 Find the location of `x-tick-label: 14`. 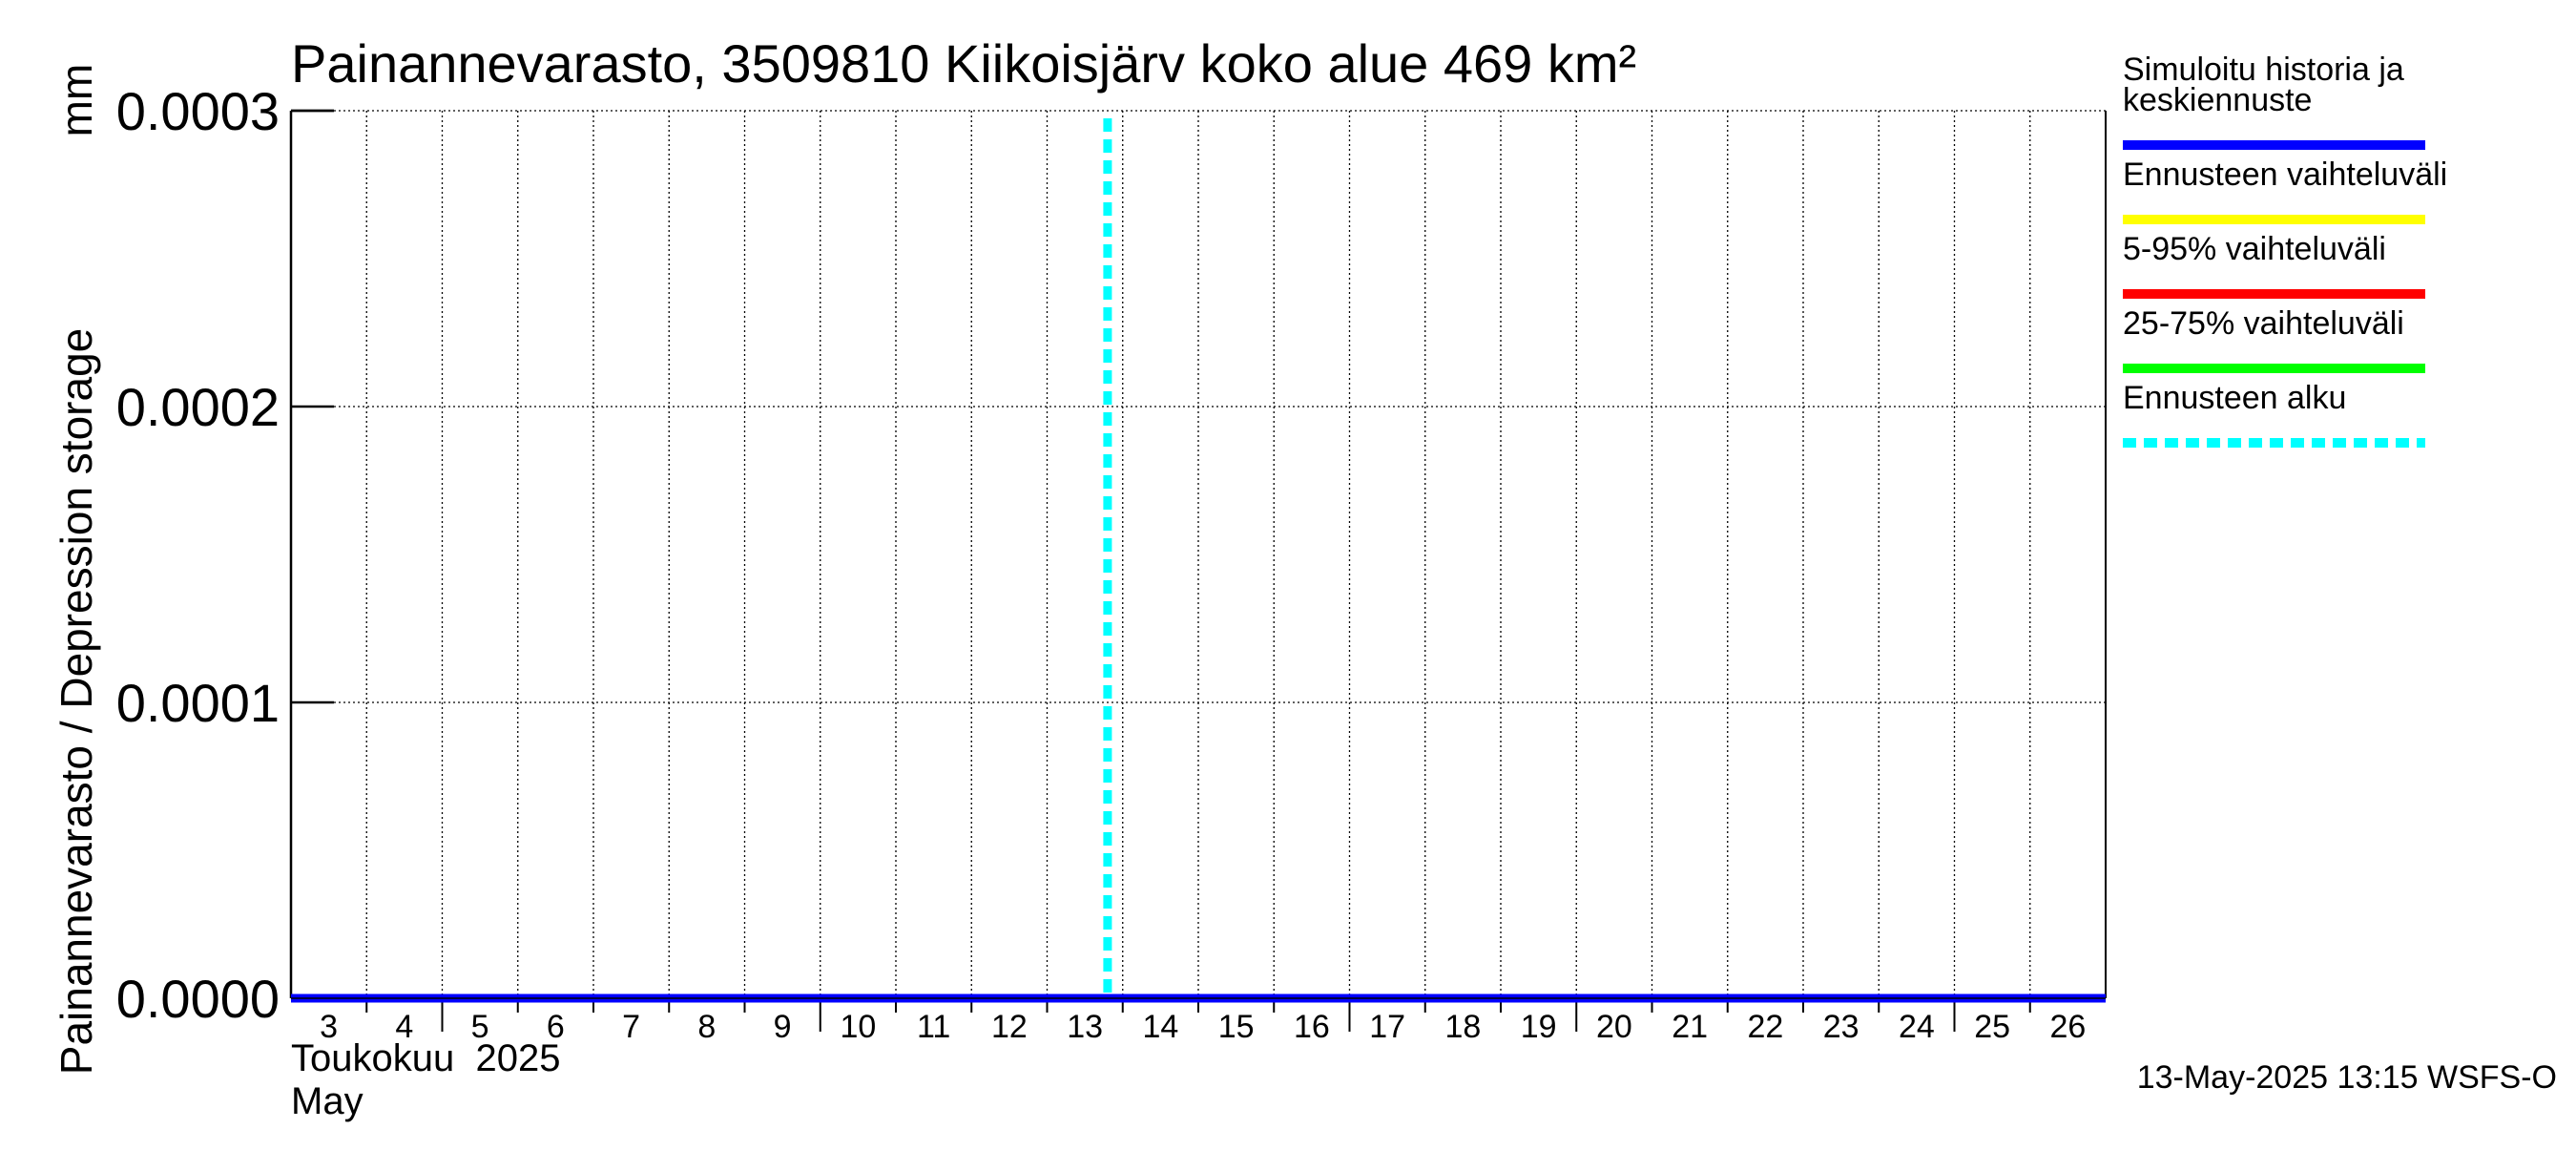

x-tick-label: 14 is located at coordinates (1160, 1027).